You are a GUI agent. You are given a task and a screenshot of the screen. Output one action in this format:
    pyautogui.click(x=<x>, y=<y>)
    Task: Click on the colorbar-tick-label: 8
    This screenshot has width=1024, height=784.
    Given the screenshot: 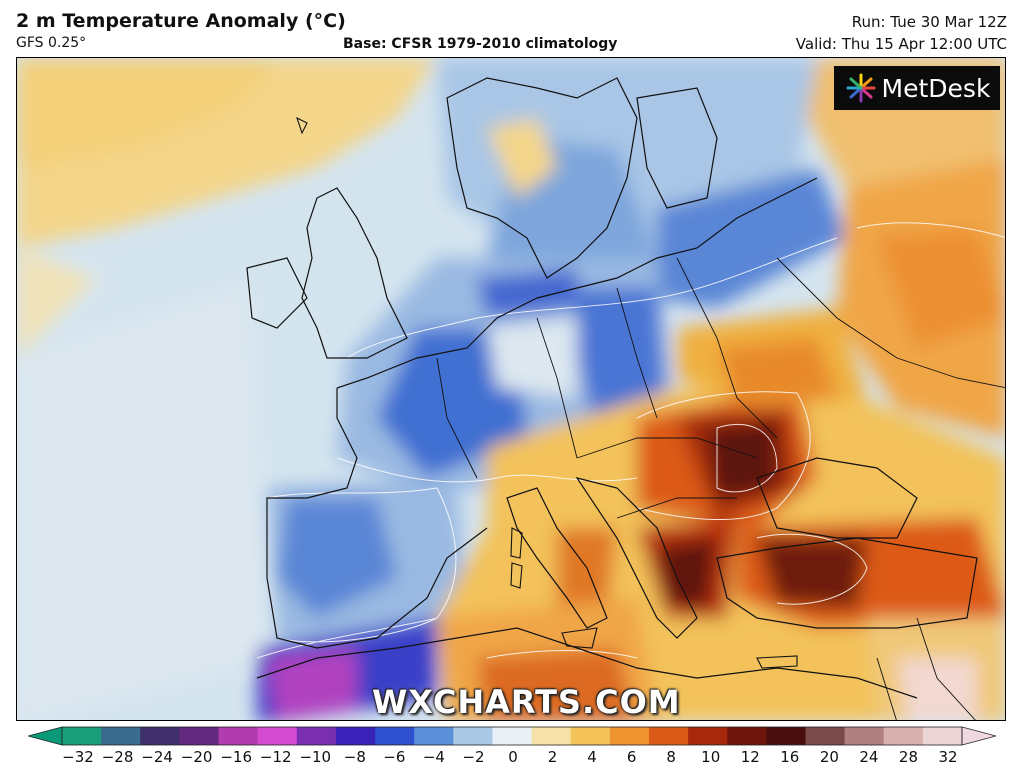 What is the action you would take?
    pyautogui.click(x=671, y=757)
    